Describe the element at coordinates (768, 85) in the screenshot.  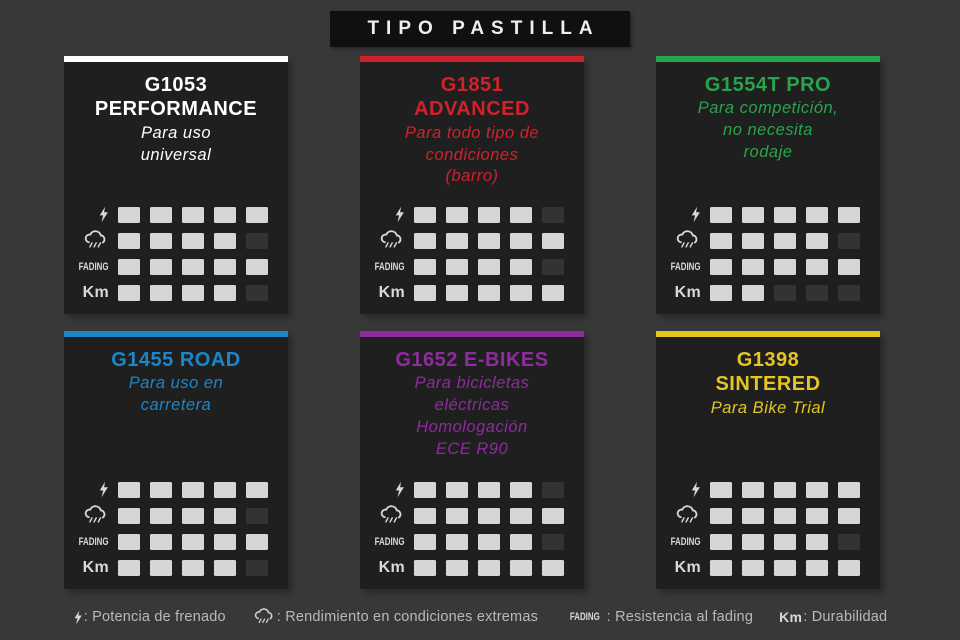
I see `card-title: G1554T PRO` at that location.